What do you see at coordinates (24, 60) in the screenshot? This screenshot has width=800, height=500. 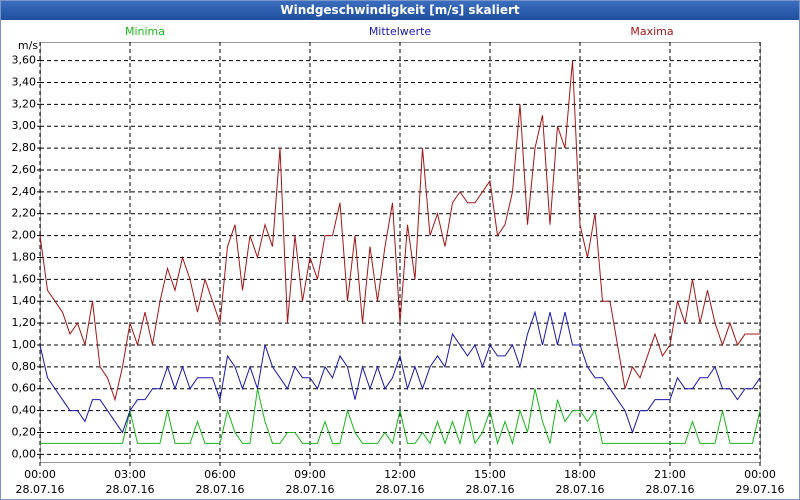 I see `y-tick-label: 3,60` at bounding box center [24, 60].